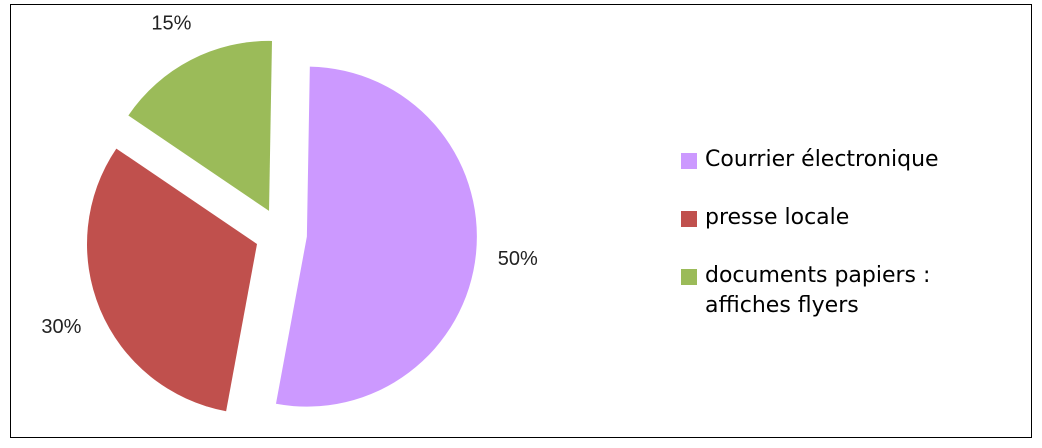  I want to click on legend-label: documents papiers : affiches flyers, so click(818, 290).